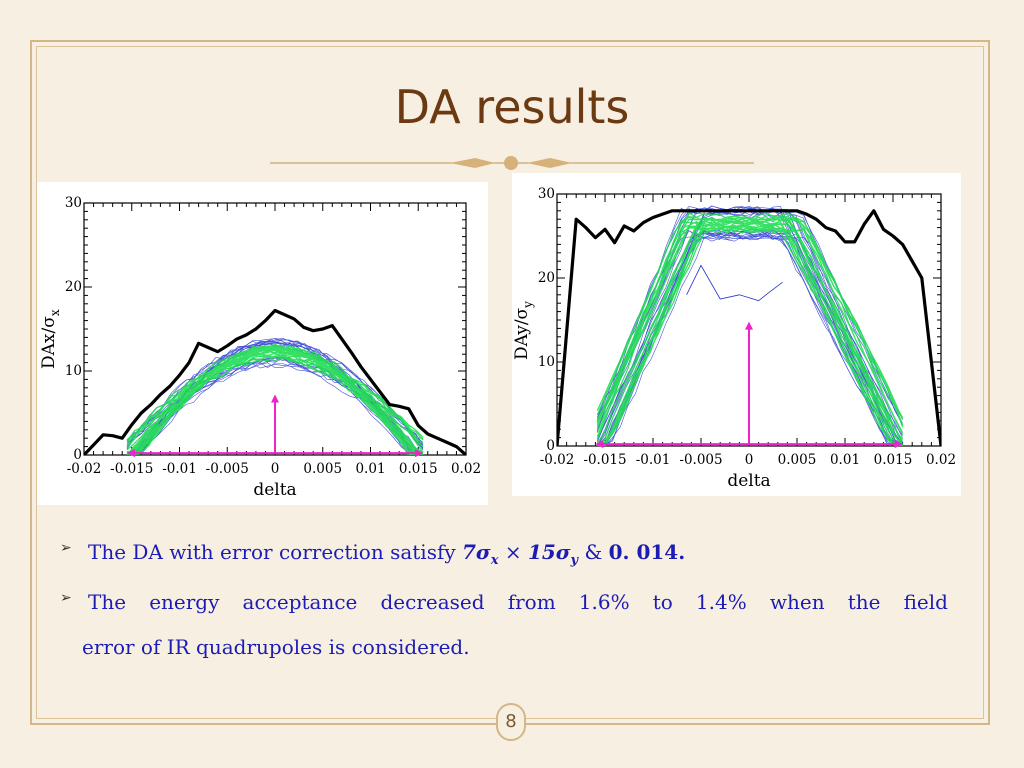 This screenshot has width=1024, height=768. What do you see at coordinates (107, 602) in the screenshot?
I see `bullet-2-word: The` at bounding box center [107, 602].